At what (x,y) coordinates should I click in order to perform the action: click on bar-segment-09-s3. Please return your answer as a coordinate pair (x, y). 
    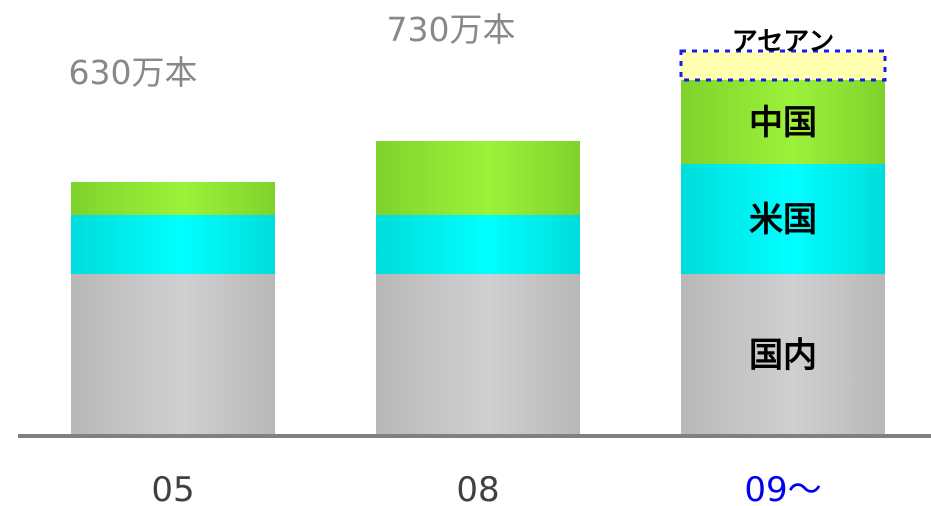
    Looking at the image, I should click on (783, 66).